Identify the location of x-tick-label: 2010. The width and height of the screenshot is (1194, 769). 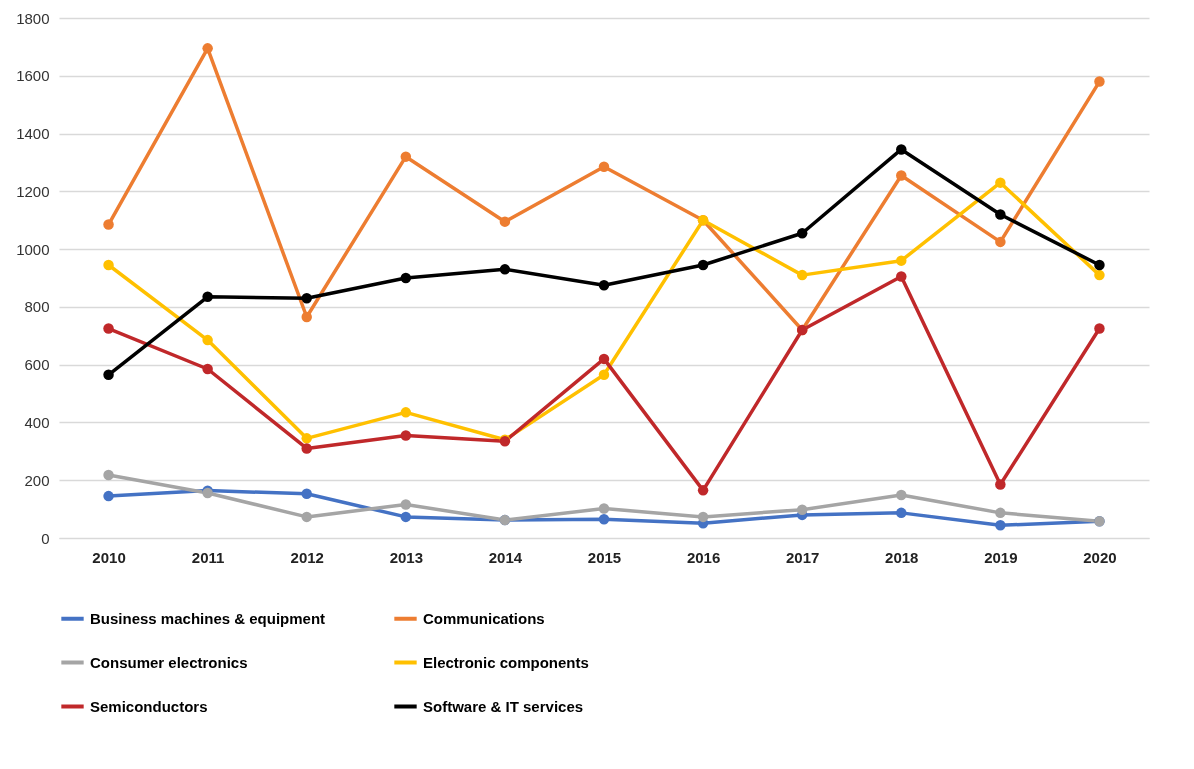
(109, 557).